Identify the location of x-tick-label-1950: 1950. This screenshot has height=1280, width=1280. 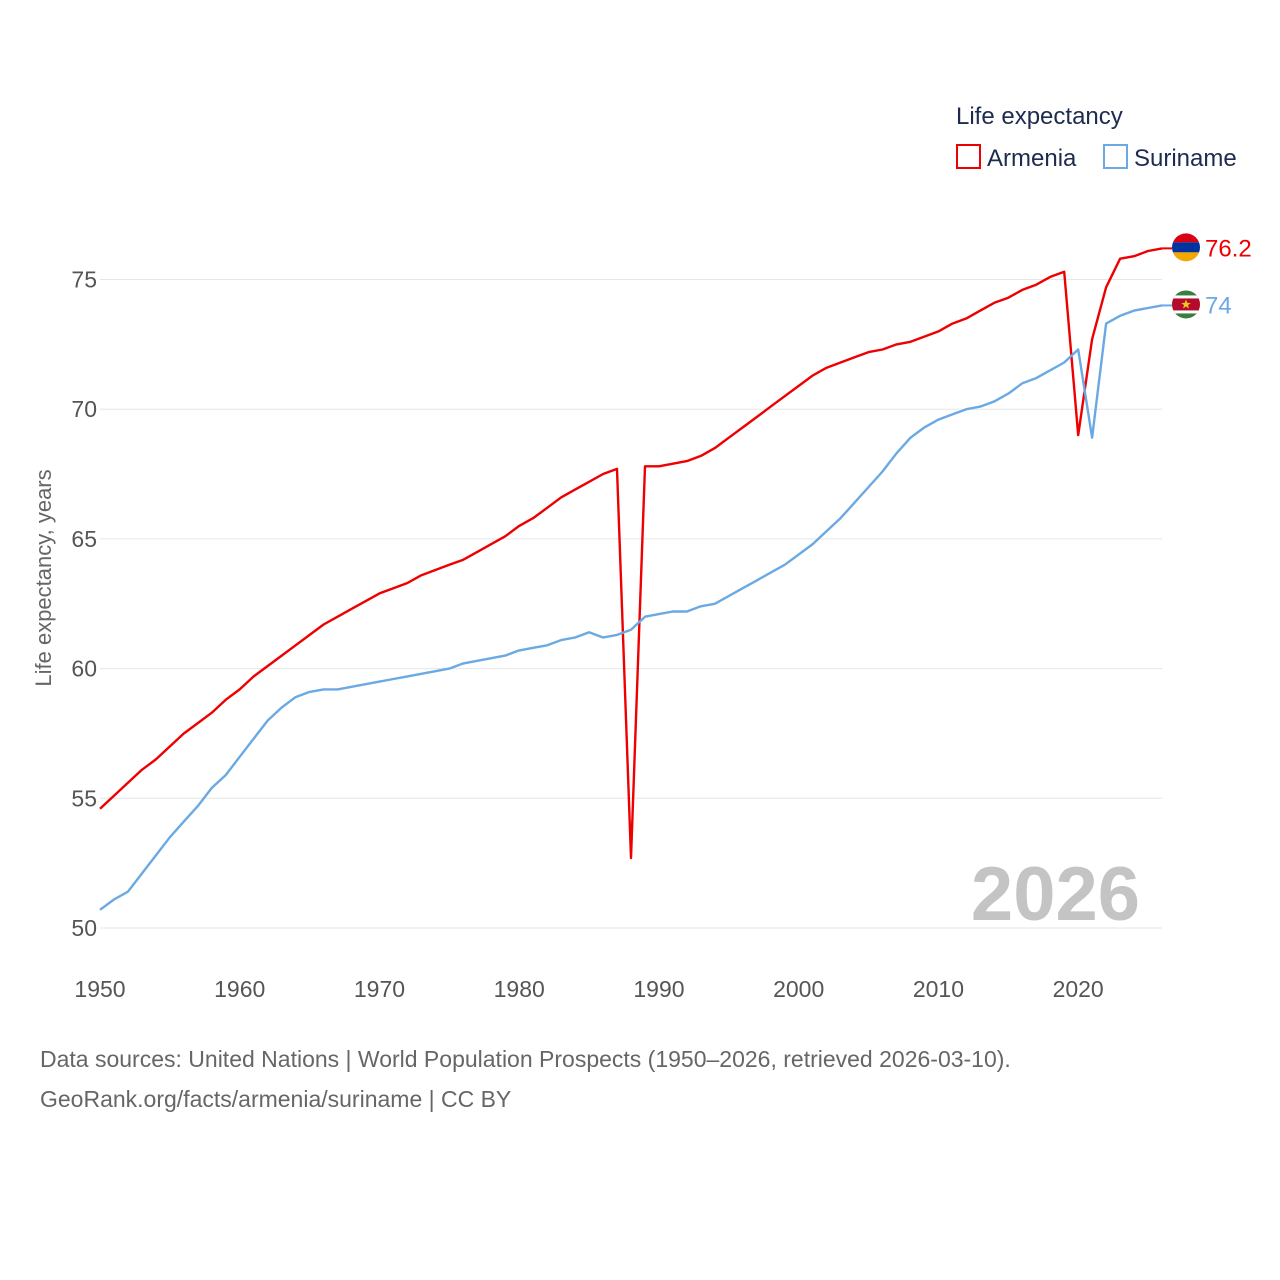
(99, 989).